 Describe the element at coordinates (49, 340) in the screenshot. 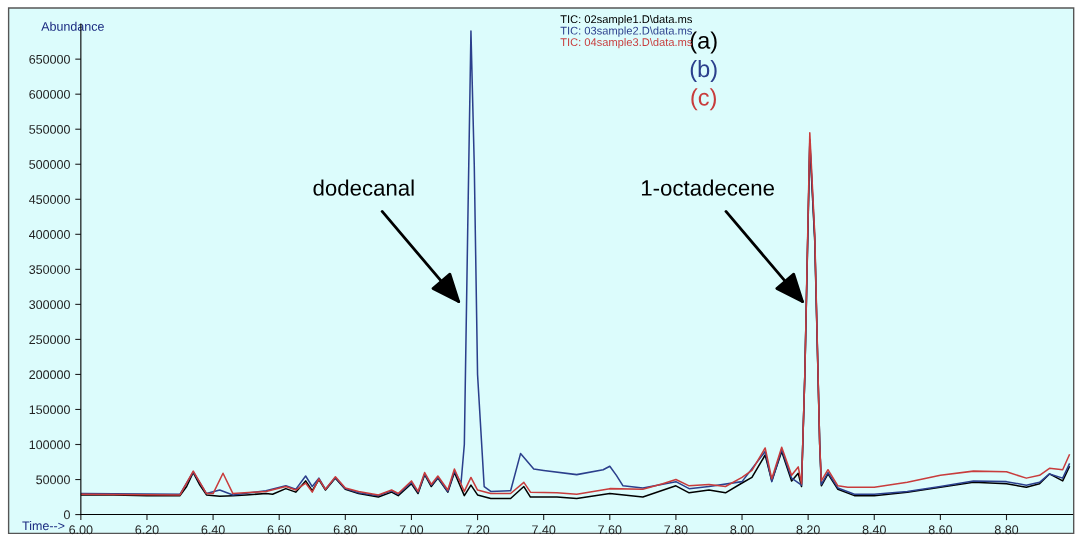

I see `y-tick-label: 250000` at that location.